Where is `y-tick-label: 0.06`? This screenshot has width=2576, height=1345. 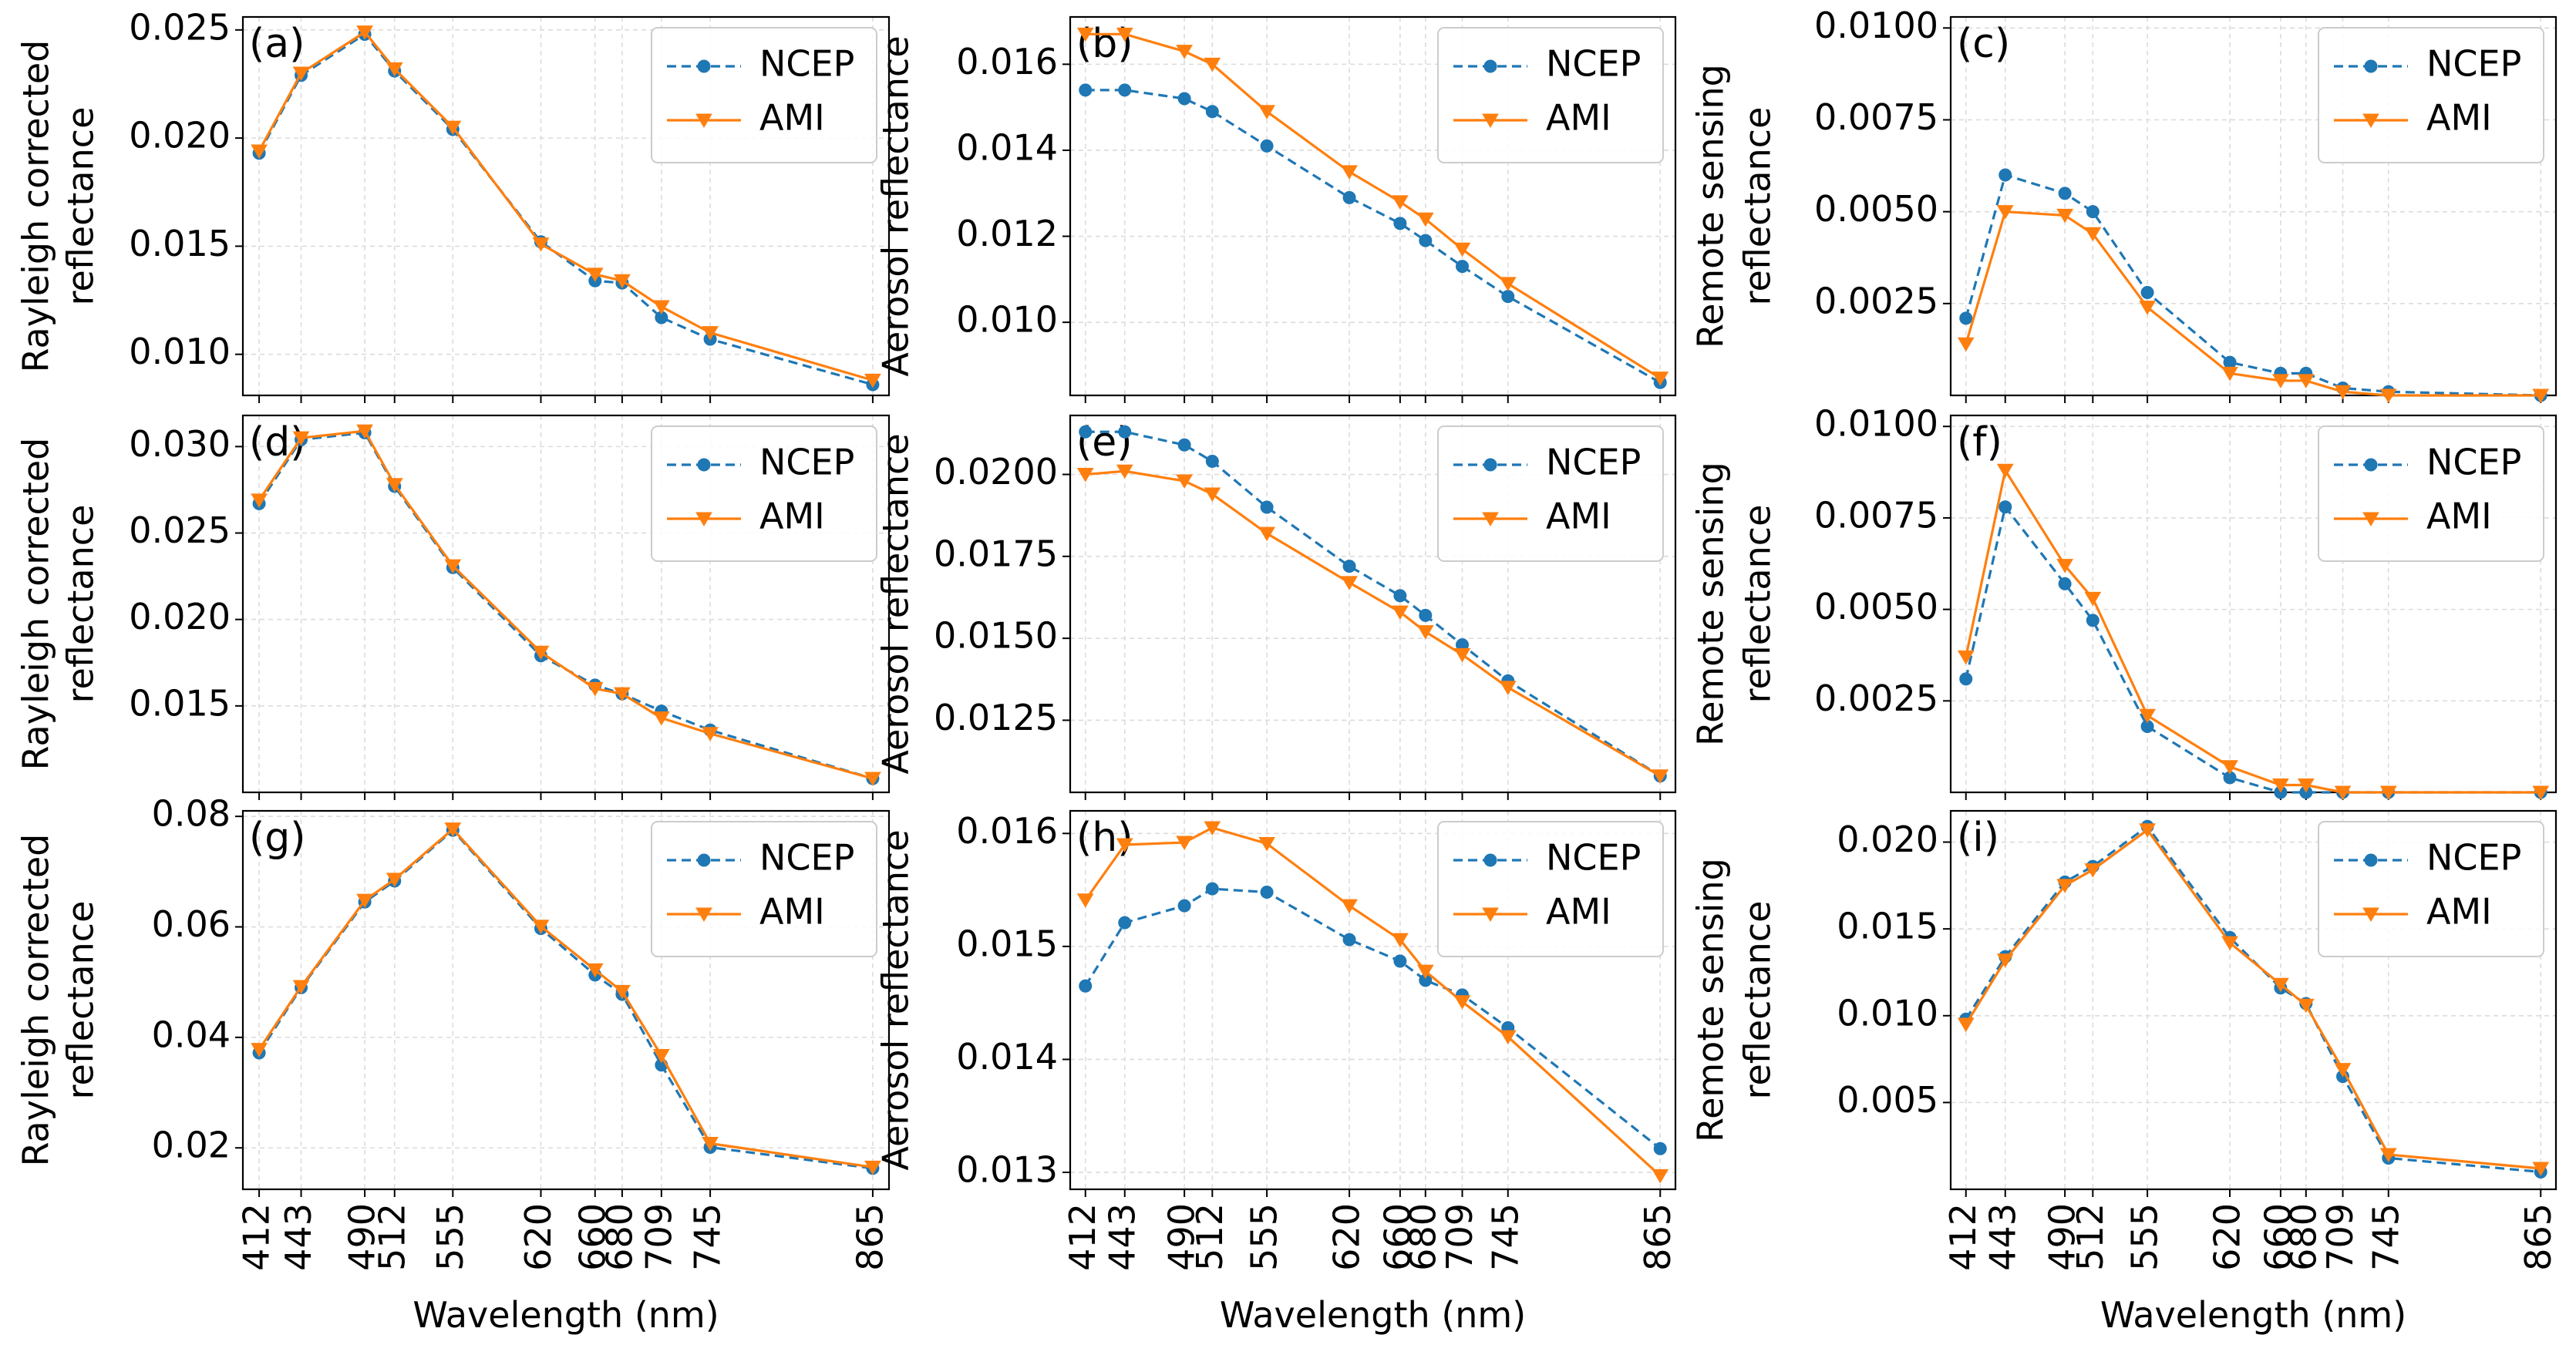 y-tick-label: 0.06 is located at coordinates (191, 924).